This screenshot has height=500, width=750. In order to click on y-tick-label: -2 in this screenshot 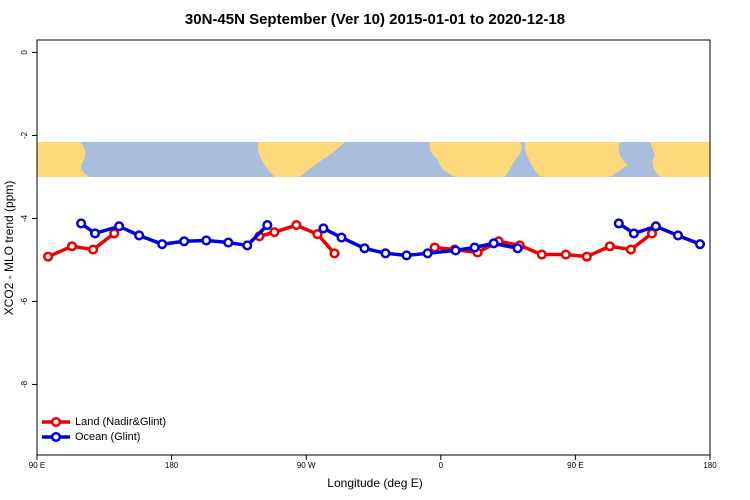, I will do `click(24, 135)`.